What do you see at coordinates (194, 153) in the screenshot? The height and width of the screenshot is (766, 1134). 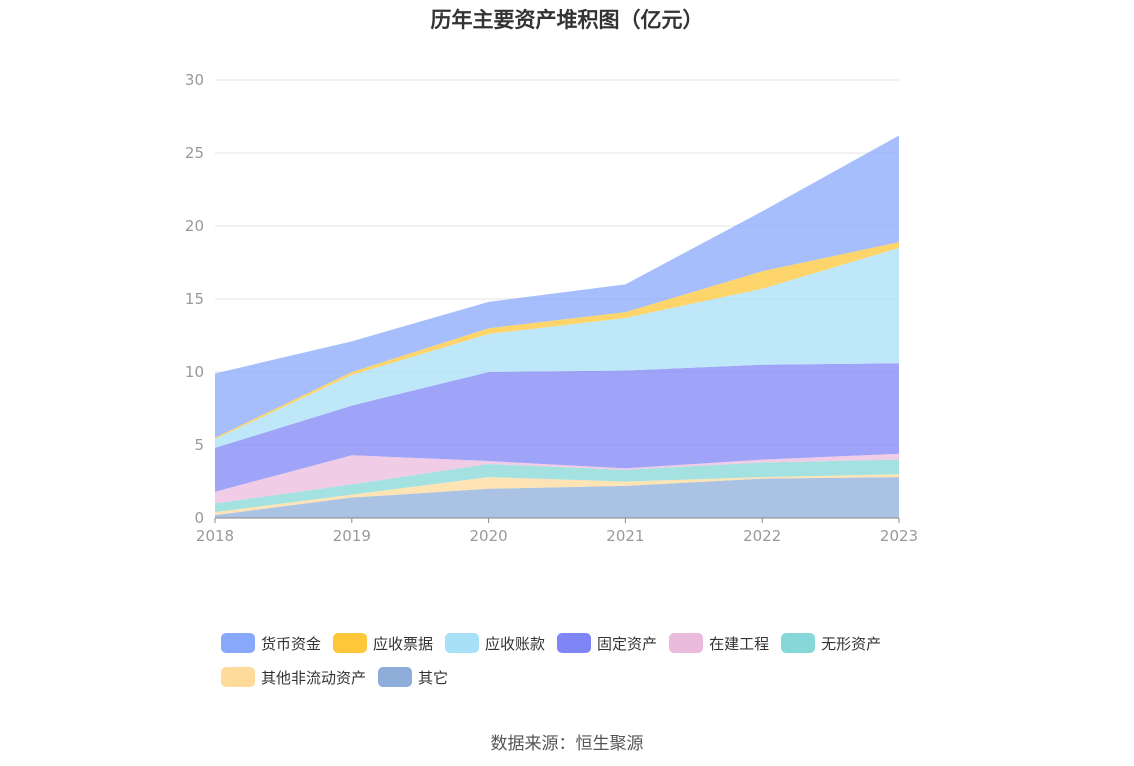 I see `y-tick-label: 25` at bounding box center [194, 153].